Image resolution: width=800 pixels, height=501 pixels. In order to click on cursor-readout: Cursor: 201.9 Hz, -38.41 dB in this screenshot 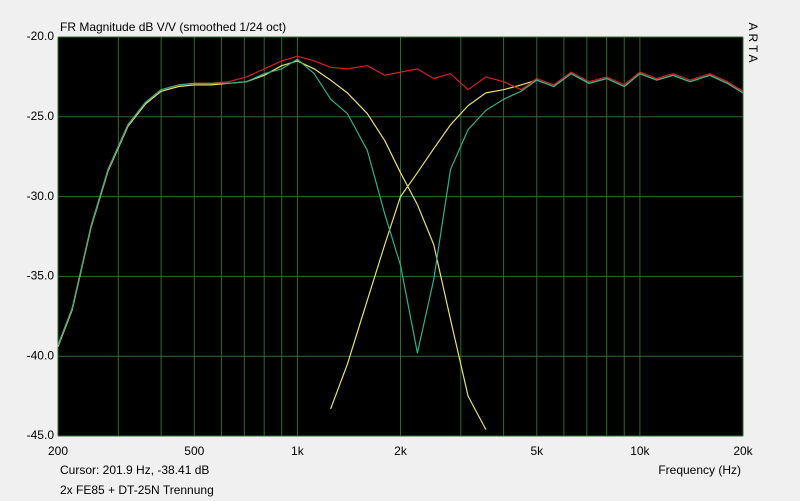, I will do `click(134, 470)`.